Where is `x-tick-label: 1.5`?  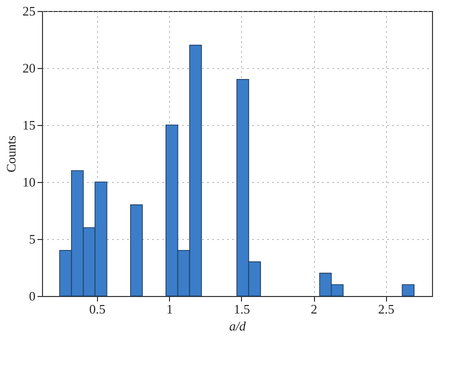
x-tick-label: 1.5 is located at coordinates (242, 309).